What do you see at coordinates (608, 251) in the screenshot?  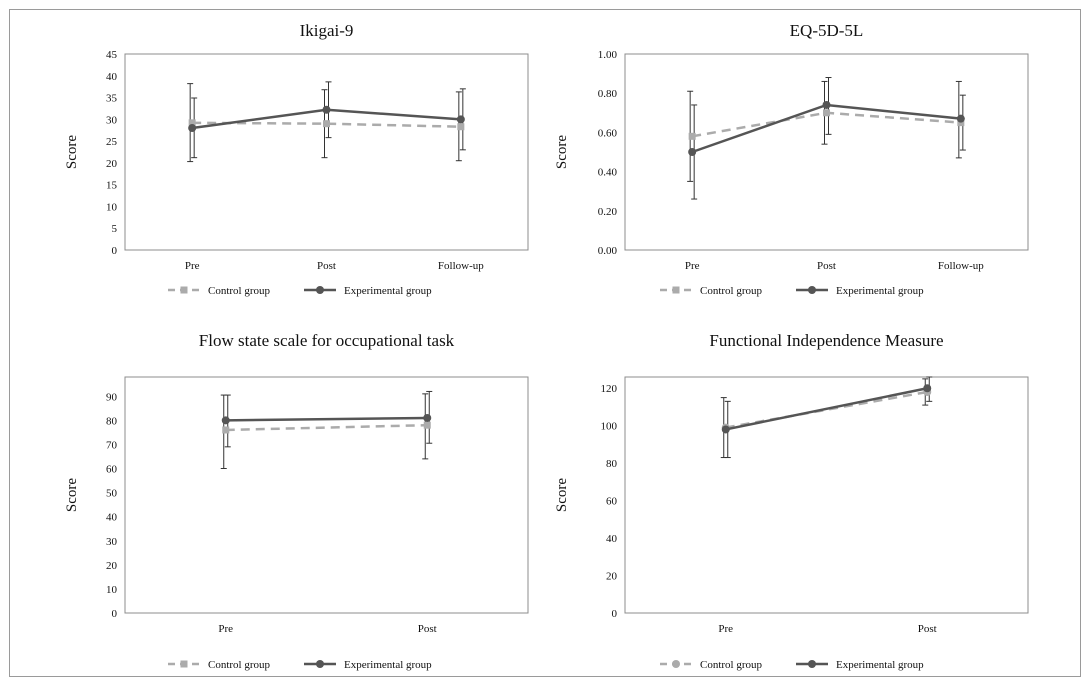 I see `y-tick-label: 0.00` at bounding box center [608, 251].